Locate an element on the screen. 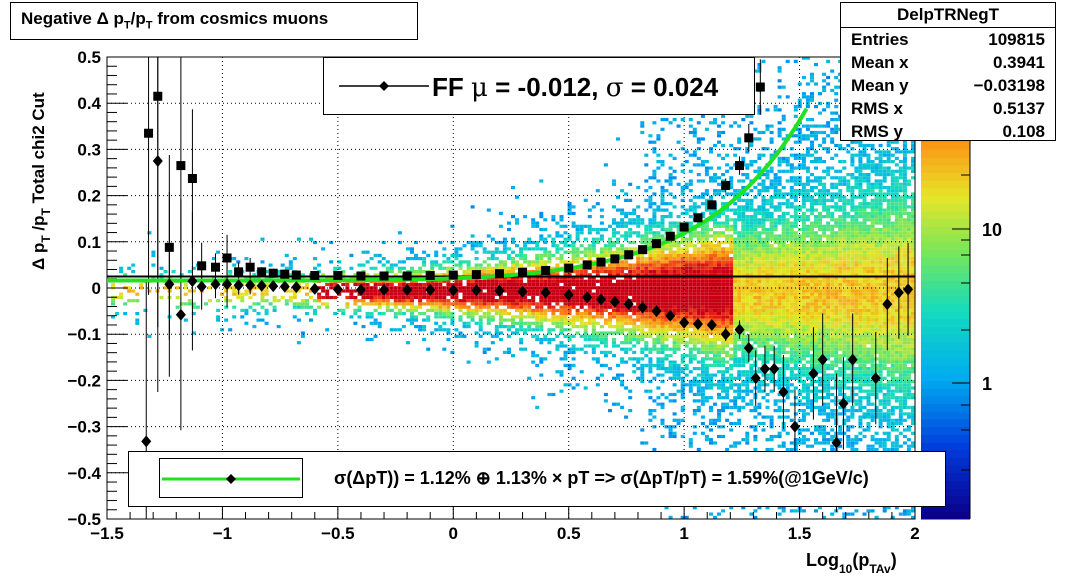  fit-legend-symbol is located at coordinates (384, 86).